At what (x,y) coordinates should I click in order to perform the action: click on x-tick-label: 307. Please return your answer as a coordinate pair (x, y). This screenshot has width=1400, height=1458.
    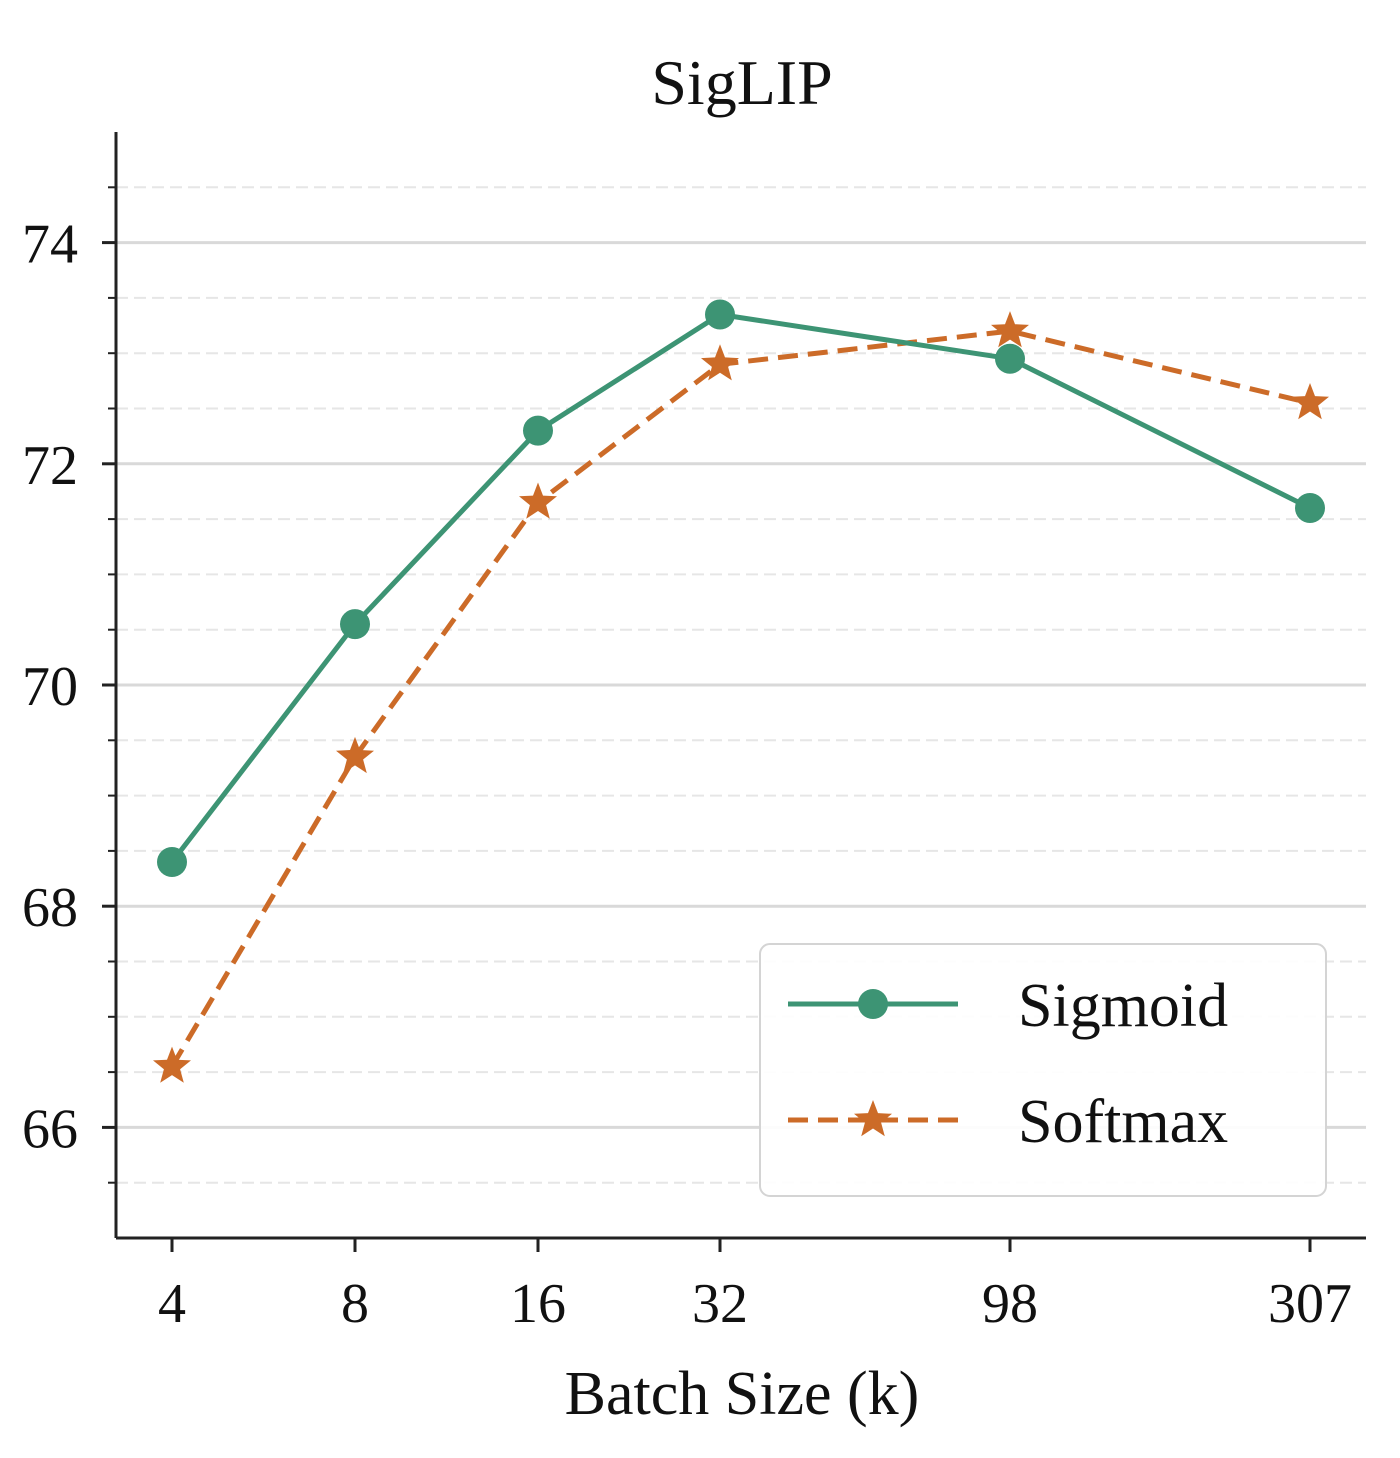
    Looking at the image, I should click on (1310, 1304).